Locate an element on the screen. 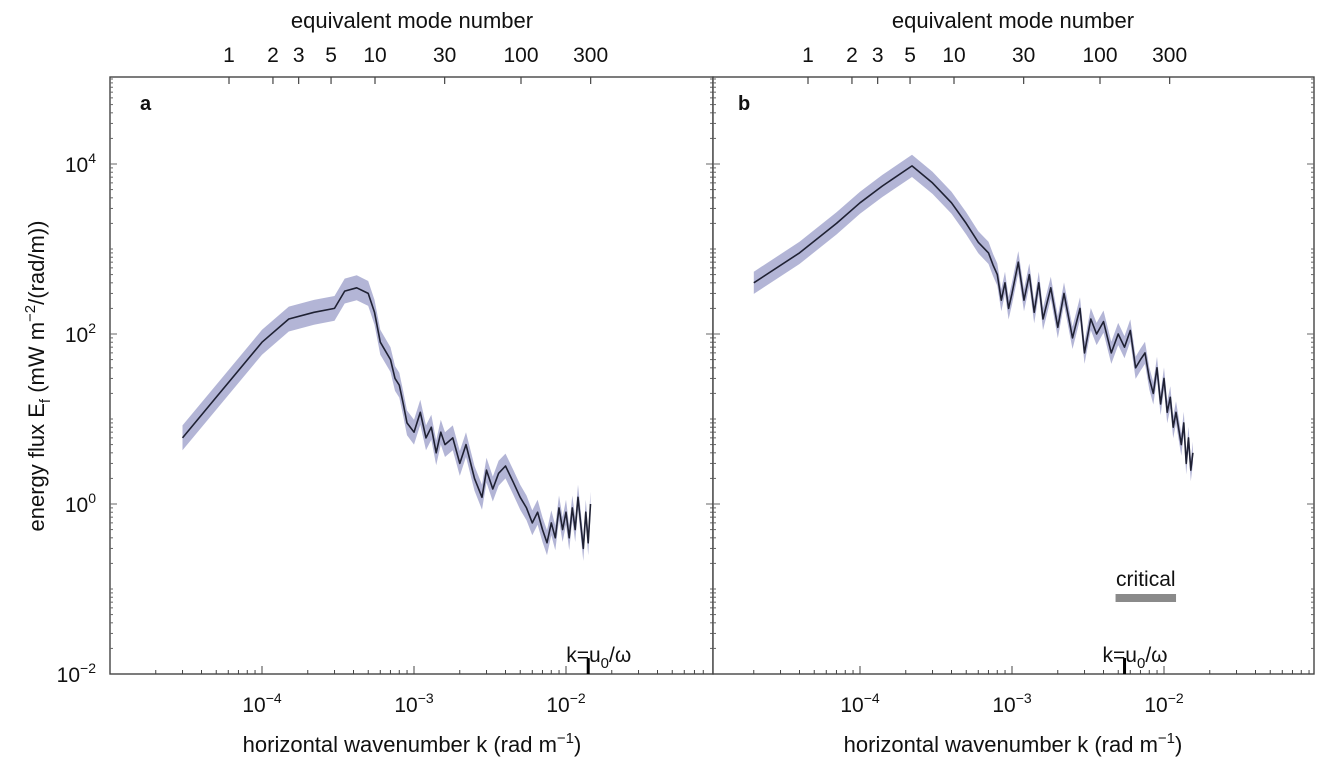  critical-label: critical is located at coordinates (1146, 579).